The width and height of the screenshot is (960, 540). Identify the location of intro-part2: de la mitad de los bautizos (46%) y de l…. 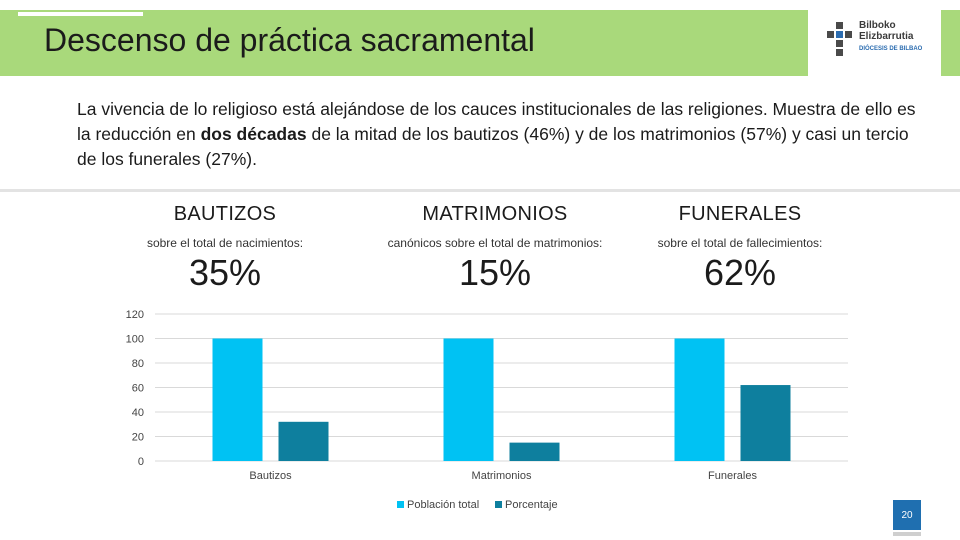
(493, 146).